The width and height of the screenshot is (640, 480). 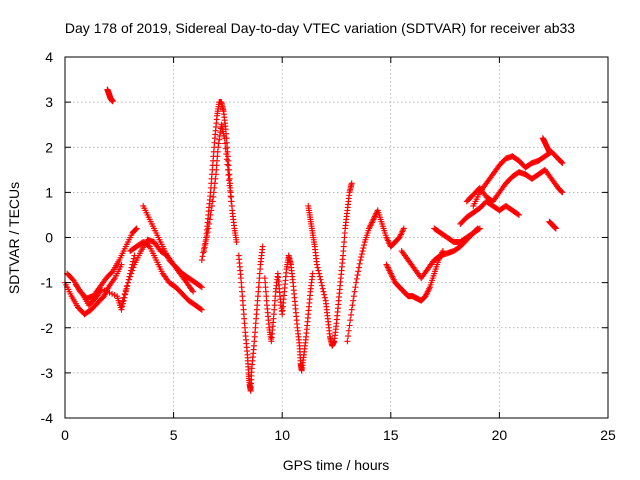 I want to click on y-tick-label: -2, so click(x=47, y=328).